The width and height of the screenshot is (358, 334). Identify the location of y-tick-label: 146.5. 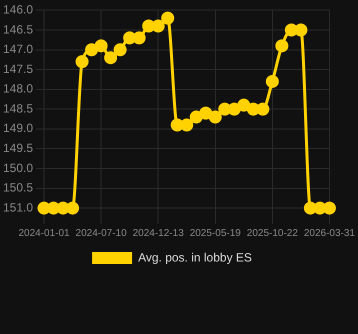
(18, 29).